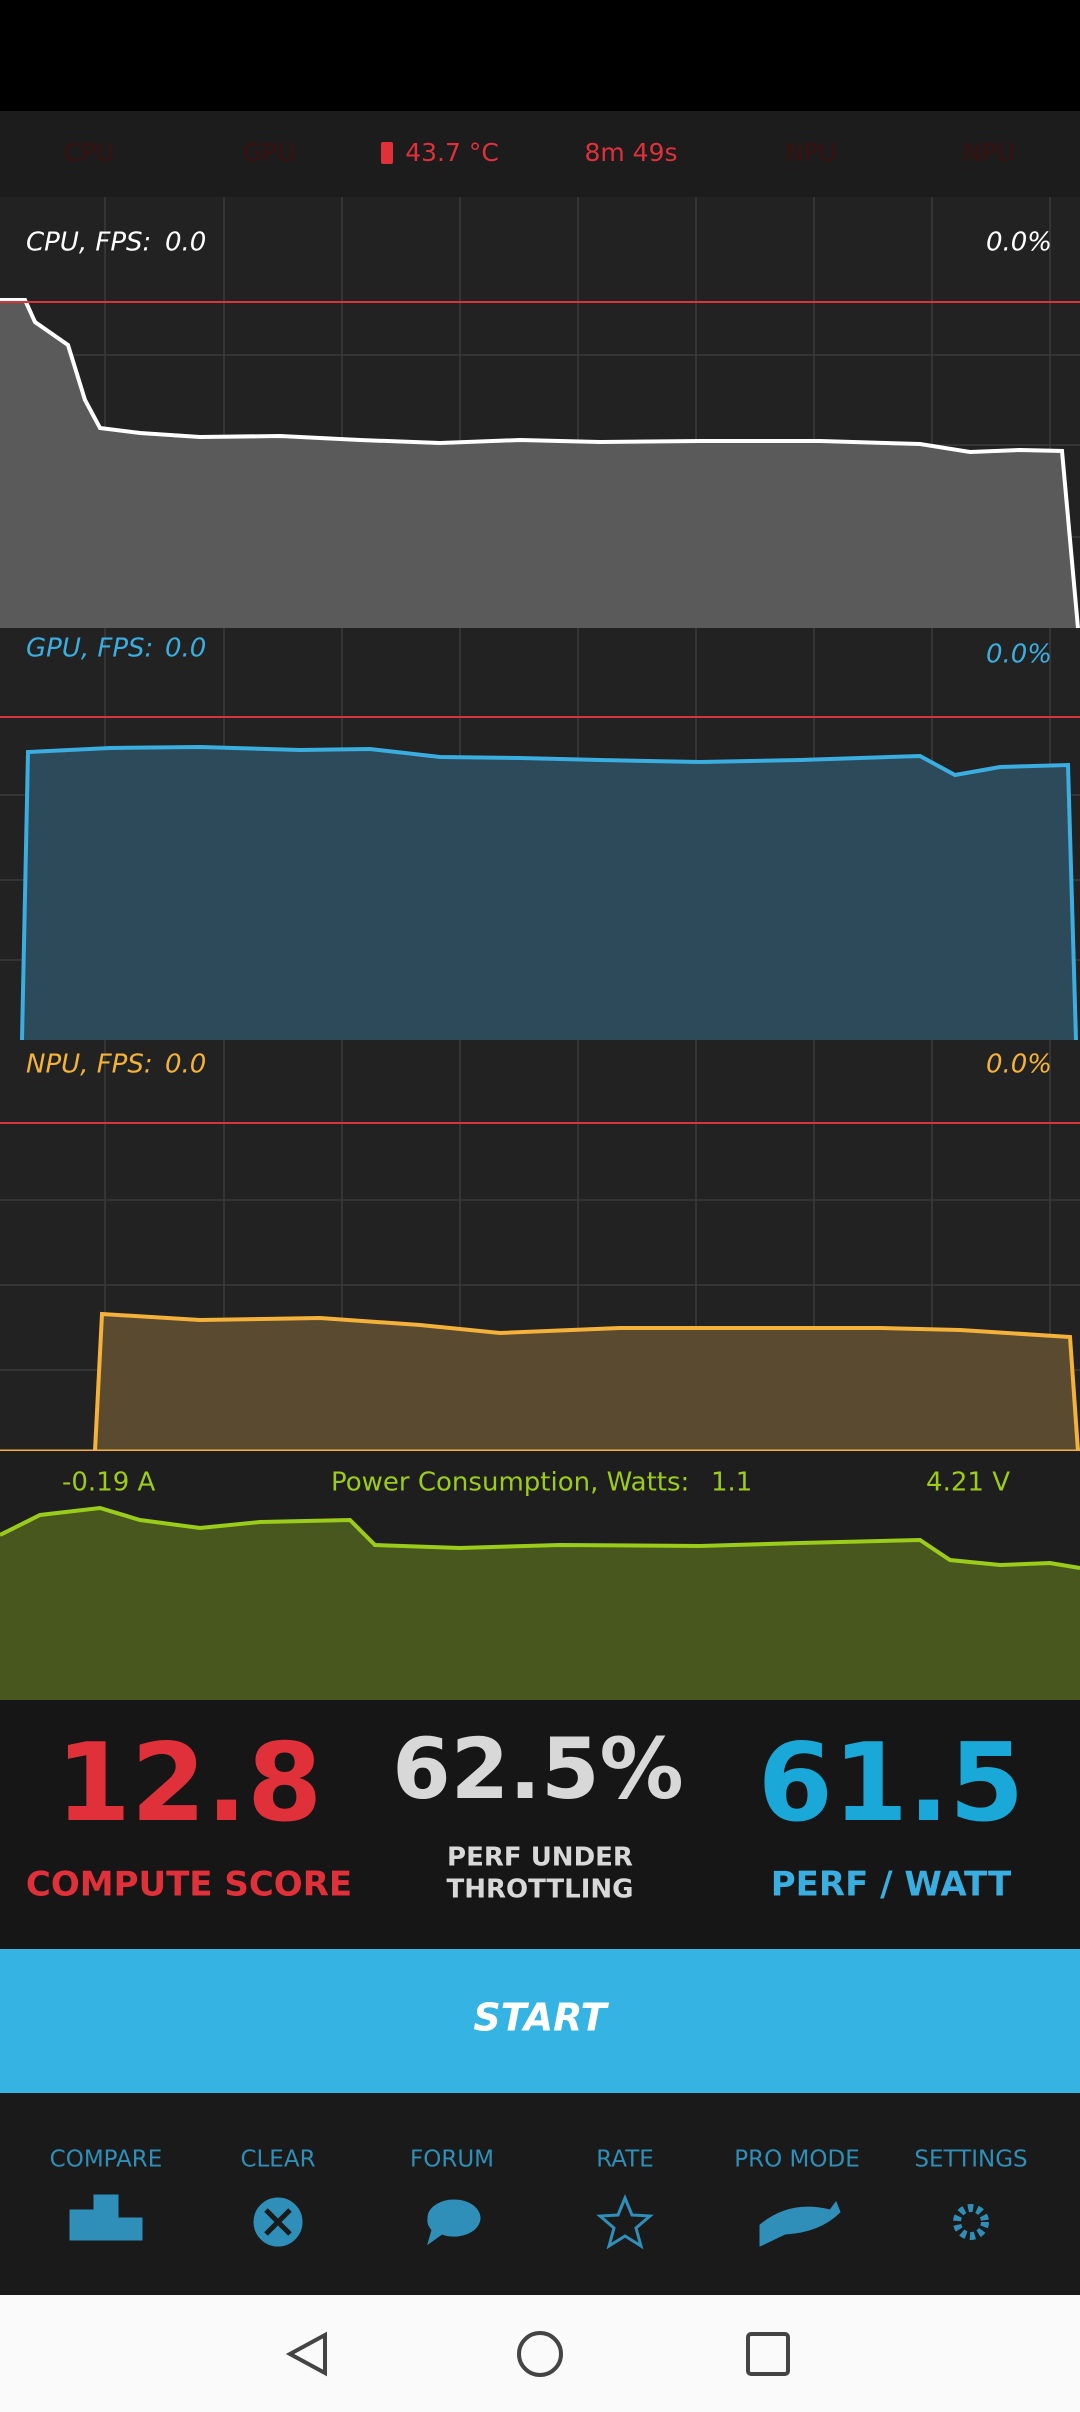 This screenshot has width=1080, height=2412. What do you see at coordinates (625, 2160) in the screenshot?
I see `tab-rate: RATE` at bounding box center [625, 2160].